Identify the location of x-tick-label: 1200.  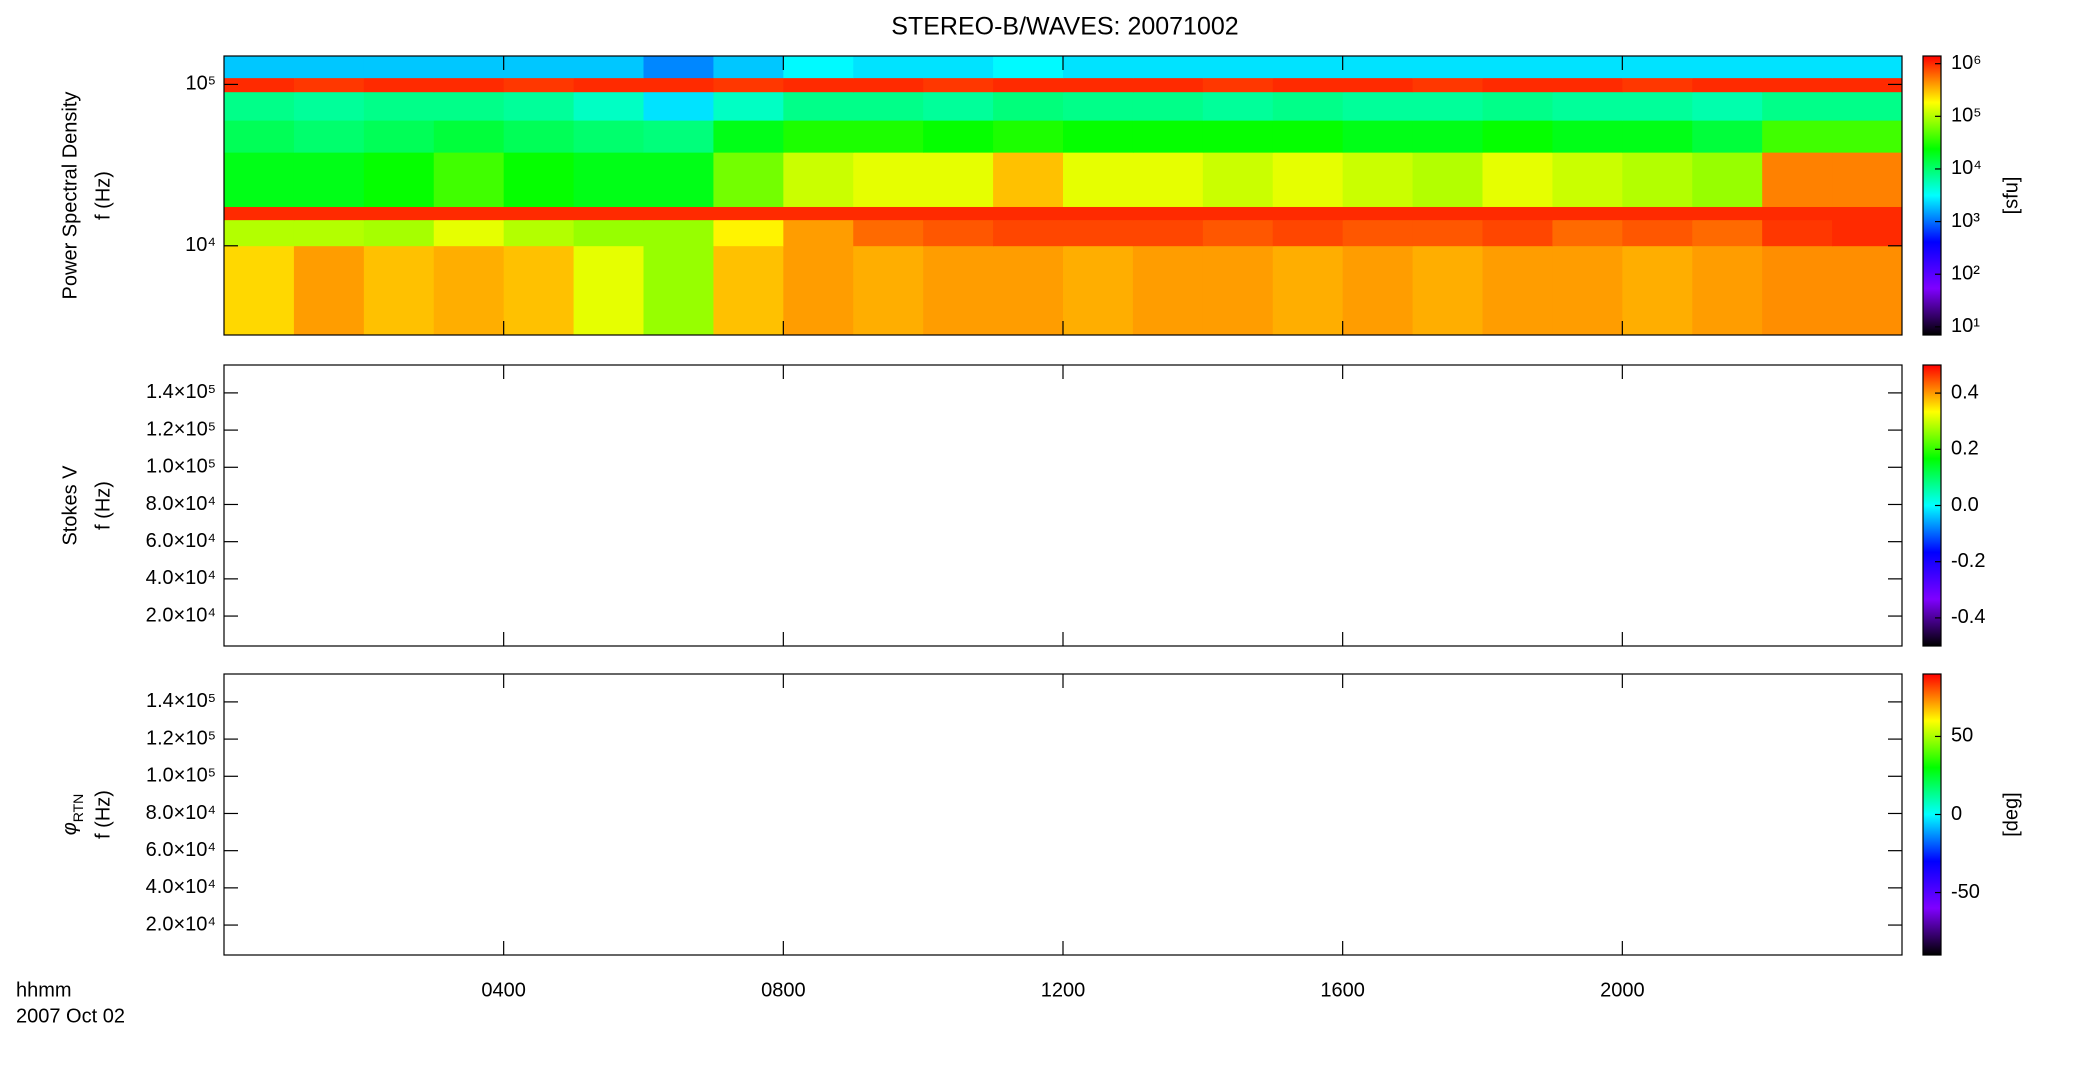
(1063, 990).